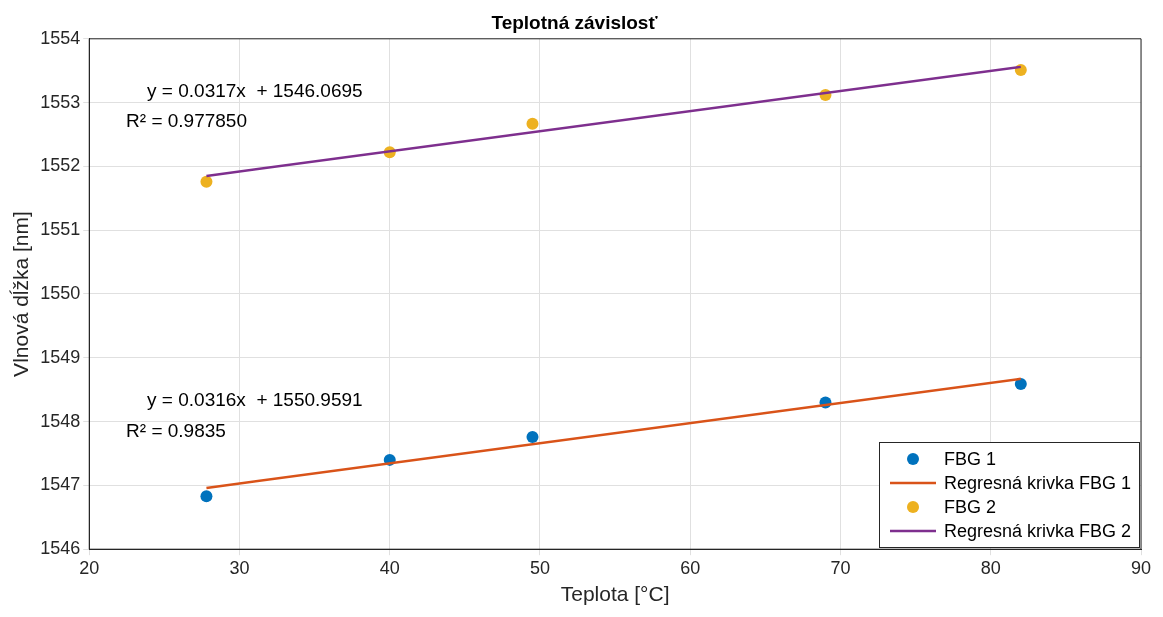 This screenshot has height=617, width=1163. I want to click on legend-label: FBG 1, so click(969, 459).